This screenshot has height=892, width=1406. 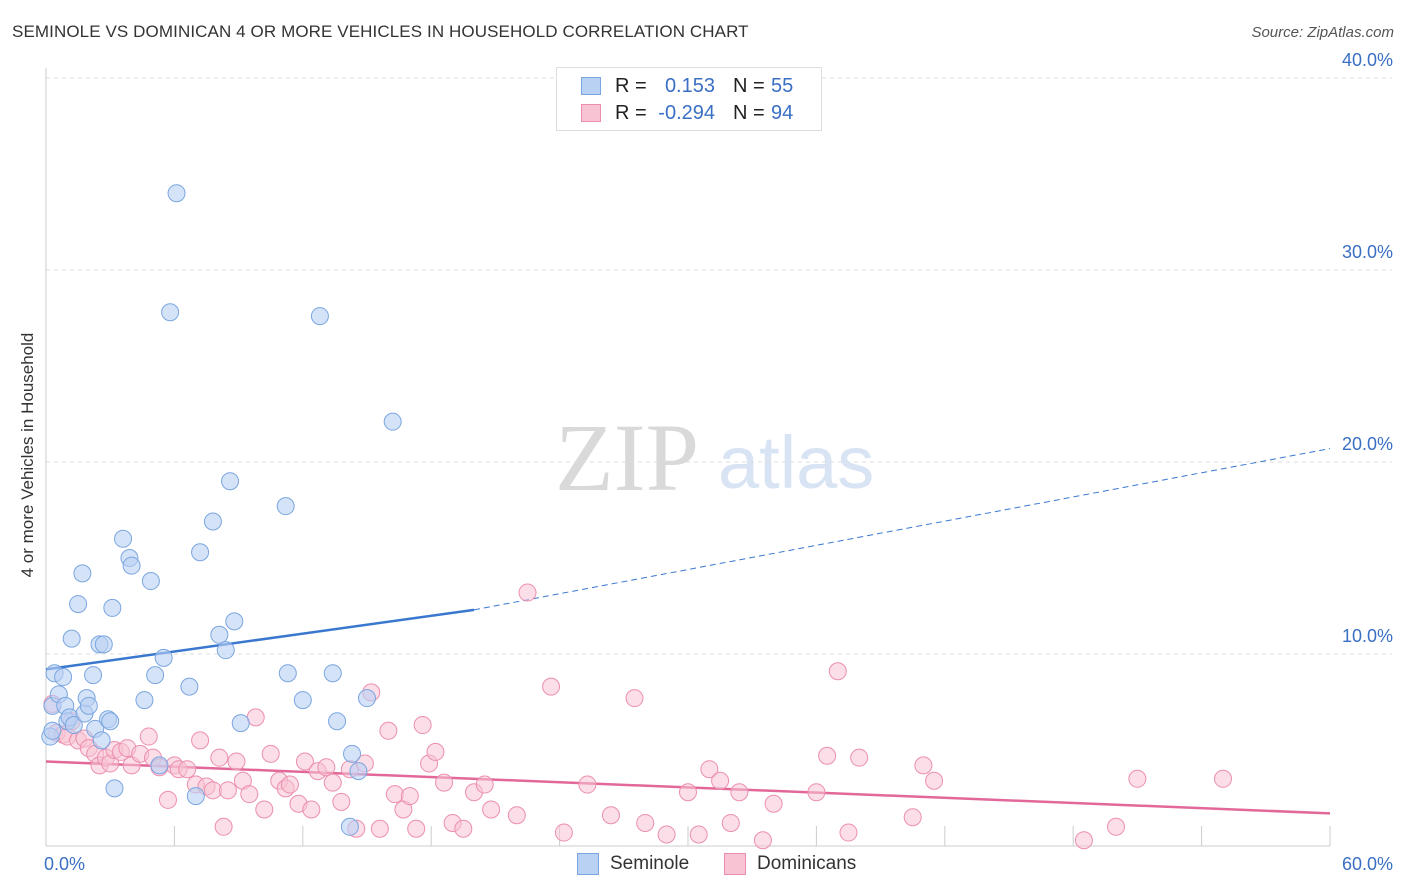 What do you see at coordinates (703, 865) in the screenshot?
I see `series-legend: Seminole Dominicans` at bounding box center [703, 865].